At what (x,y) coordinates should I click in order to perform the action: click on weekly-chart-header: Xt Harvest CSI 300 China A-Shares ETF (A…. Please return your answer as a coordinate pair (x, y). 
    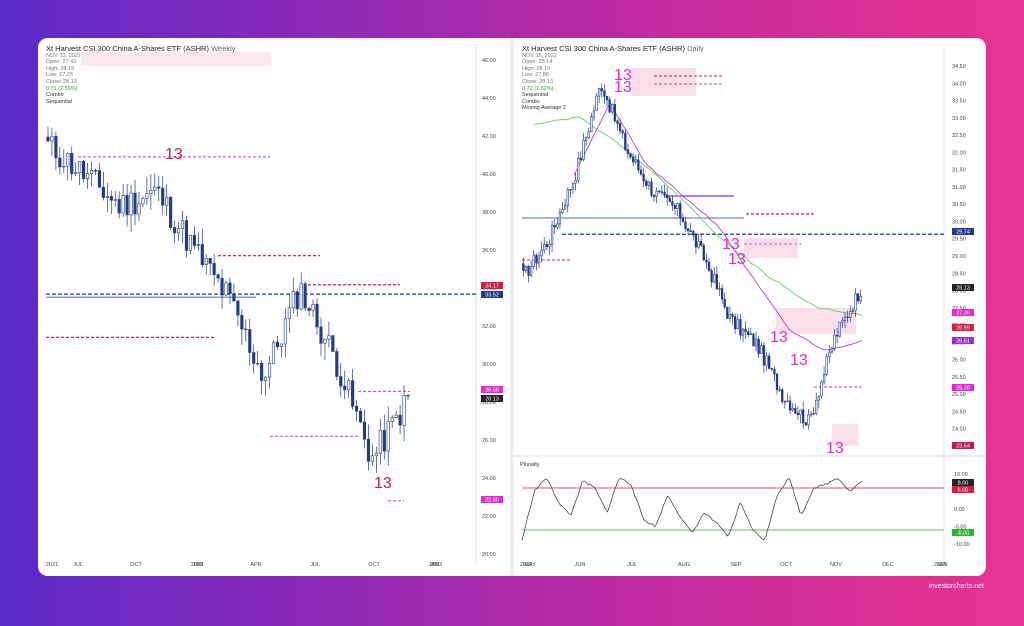
    Looking at the image, I should click on (144, 75).